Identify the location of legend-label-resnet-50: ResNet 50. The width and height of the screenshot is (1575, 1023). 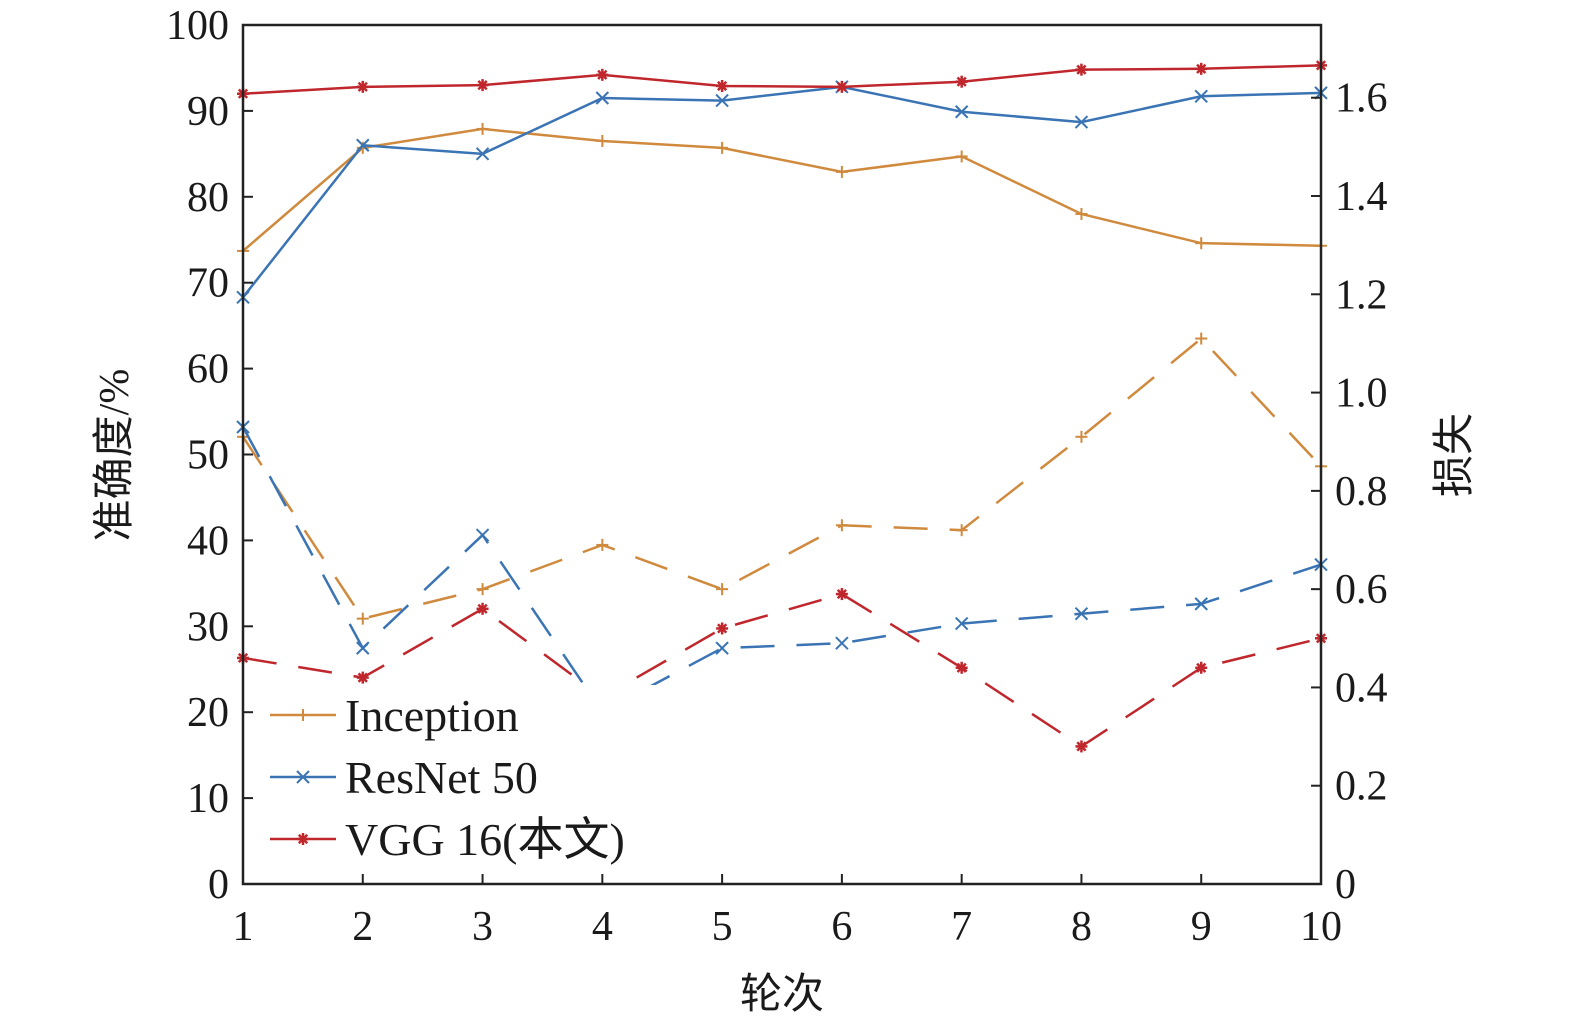
(441, 777).